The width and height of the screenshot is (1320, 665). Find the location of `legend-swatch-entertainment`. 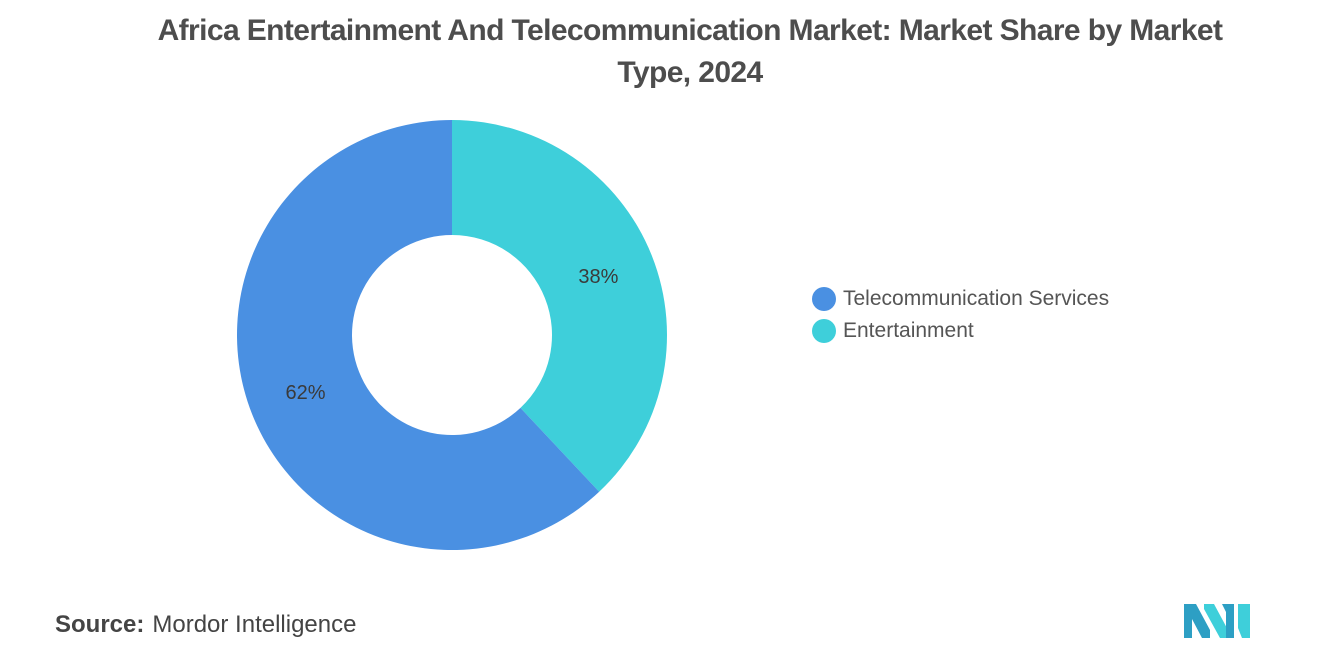

legend-swatch-entertainment is located at coordinates (824, 331).